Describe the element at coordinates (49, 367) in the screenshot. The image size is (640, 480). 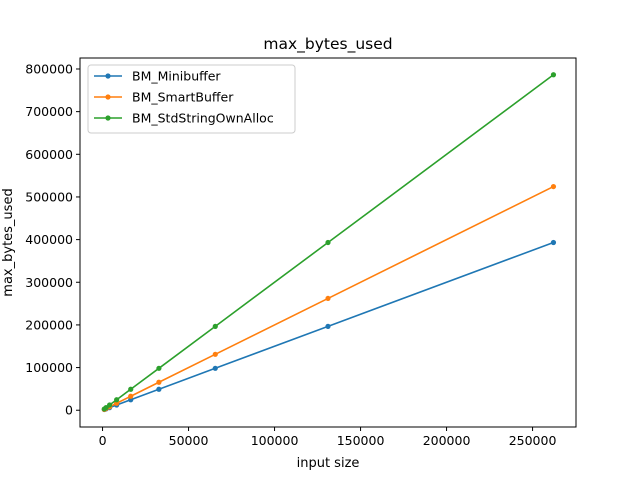
I see `y-tick-label: 100000` at that location.